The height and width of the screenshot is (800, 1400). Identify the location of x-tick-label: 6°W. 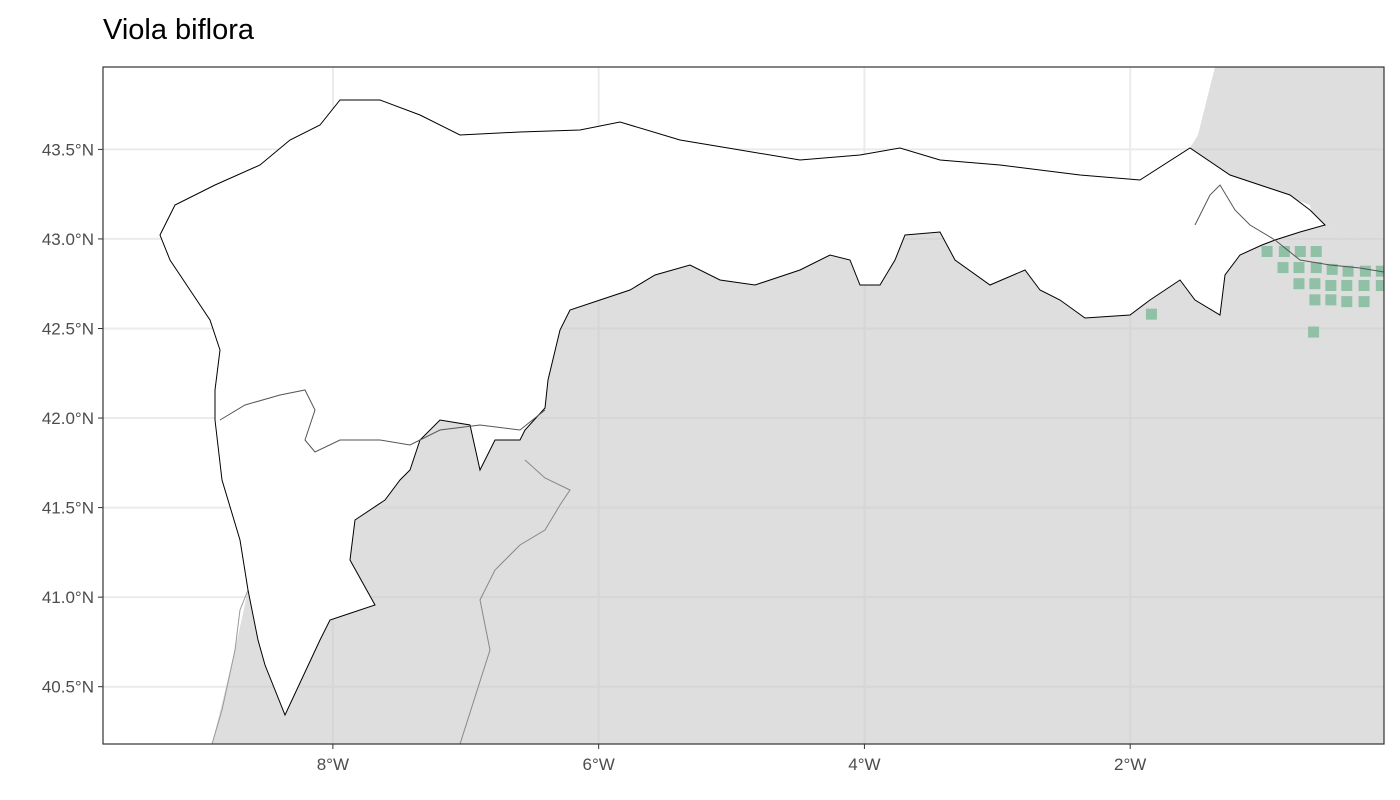
(599, 764).